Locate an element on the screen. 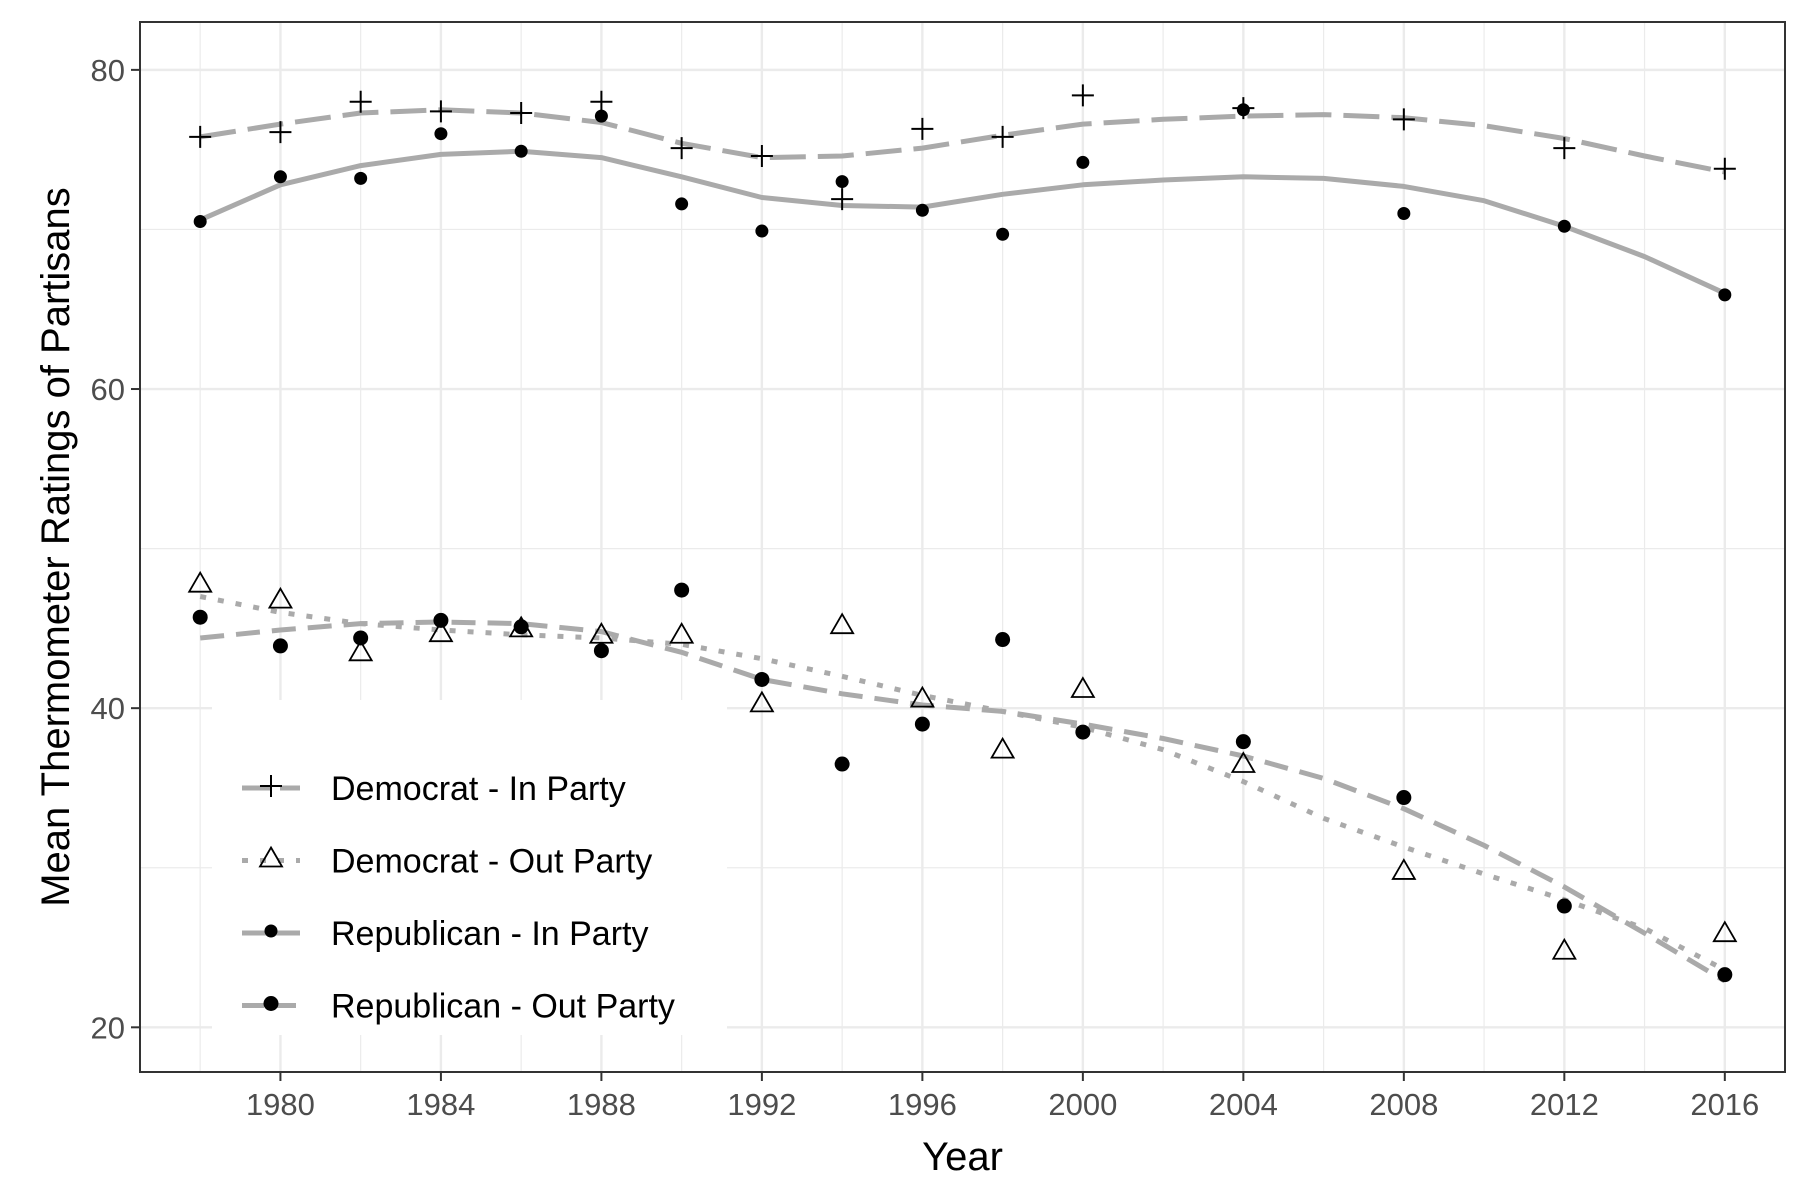 The image size is (1800, 1200). y-tick-label: 80 is located at coordinates (108, 70).